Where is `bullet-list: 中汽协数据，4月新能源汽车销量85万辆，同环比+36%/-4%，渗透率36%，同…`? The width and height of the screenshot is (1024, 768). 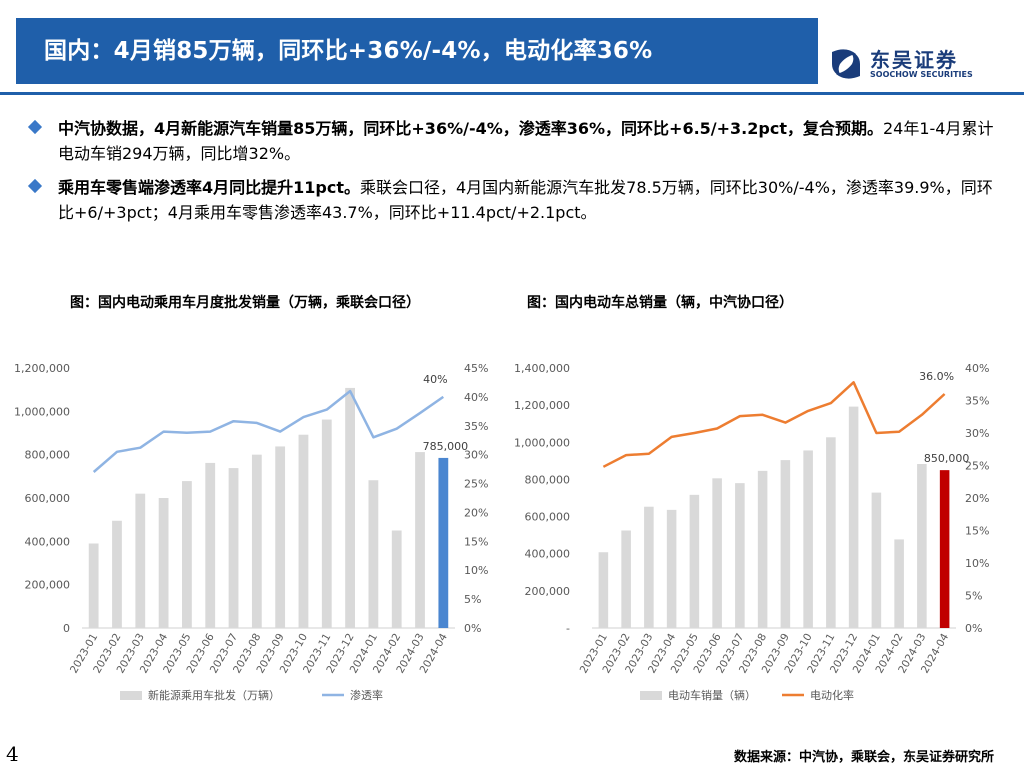 bullet-list: 中汽协数据，4月新能源汽车销量85万辆，同环比+36%/-4%，渗透率36%，同… is located at coordinates (511, 175).